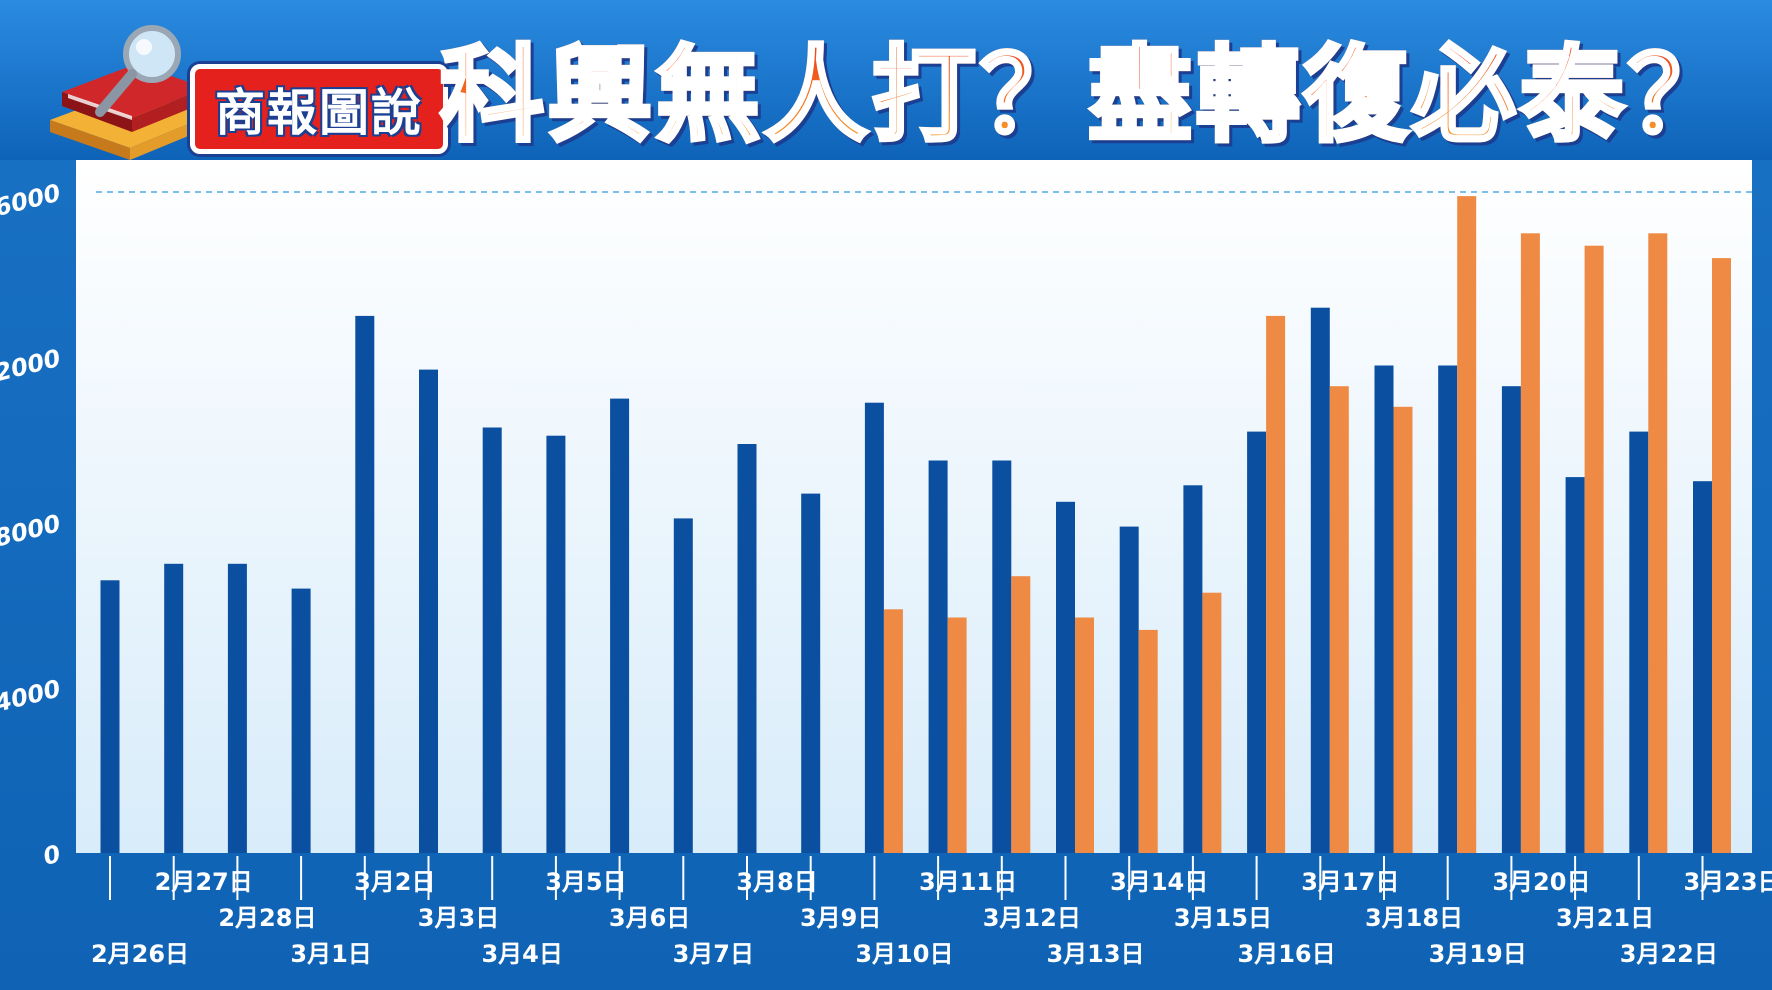 Image resolution: width=1772 pixels, height=990 pixels. What do you see at coordinates (1032, 918) in the screenshot?
I see `x-tick-label: 3月12日` at bounding box center [1032, 918].